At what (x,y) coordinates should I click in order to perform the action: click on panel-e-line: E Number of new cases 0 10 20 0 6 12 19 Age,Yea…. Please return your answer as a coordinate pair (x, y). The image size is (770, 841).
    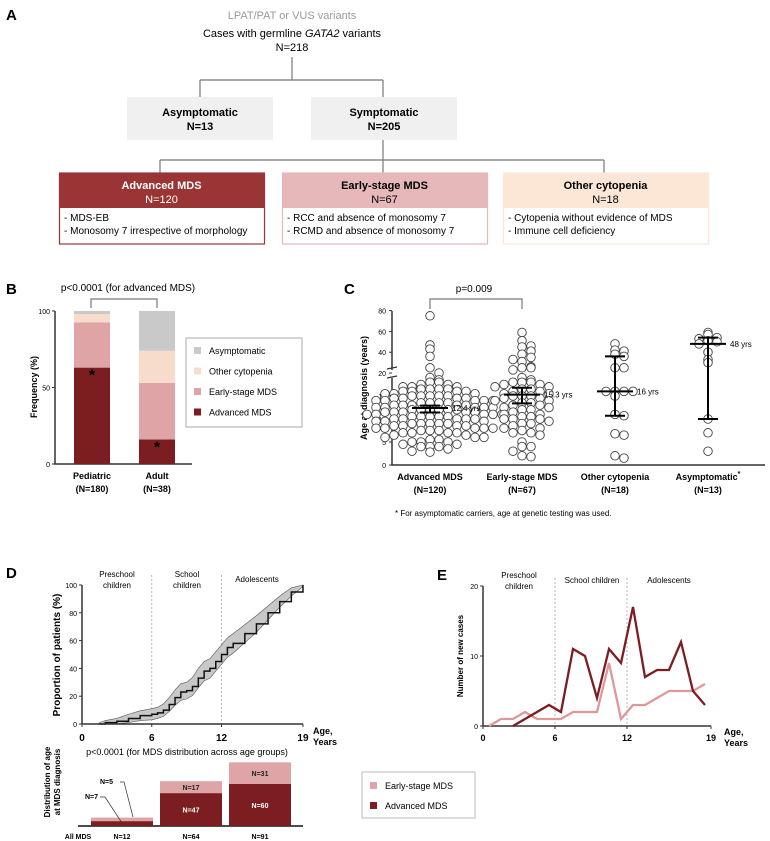
    Looking at the image, I should click on (592, 657).